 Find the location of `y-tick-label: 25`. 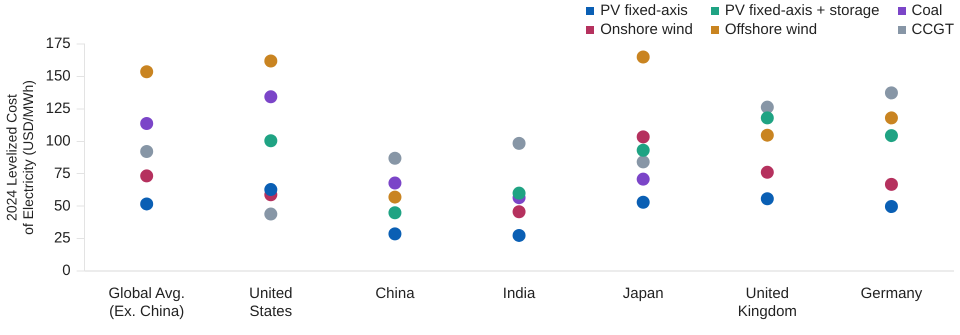

y-tick-label: 25 is located at coordinates (62, 238).